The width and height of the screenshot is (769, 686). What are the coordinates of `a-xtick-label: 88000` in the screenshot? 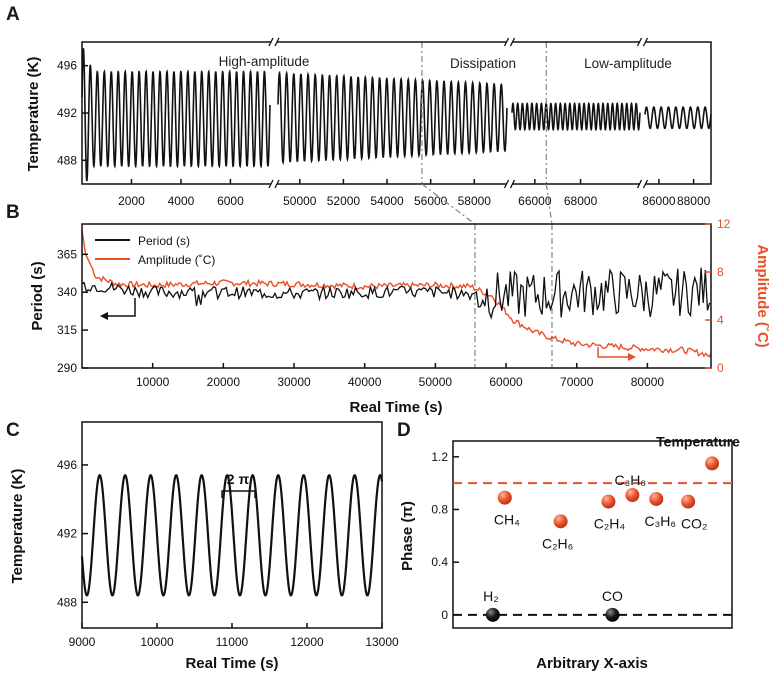 It's located at (694, 201).